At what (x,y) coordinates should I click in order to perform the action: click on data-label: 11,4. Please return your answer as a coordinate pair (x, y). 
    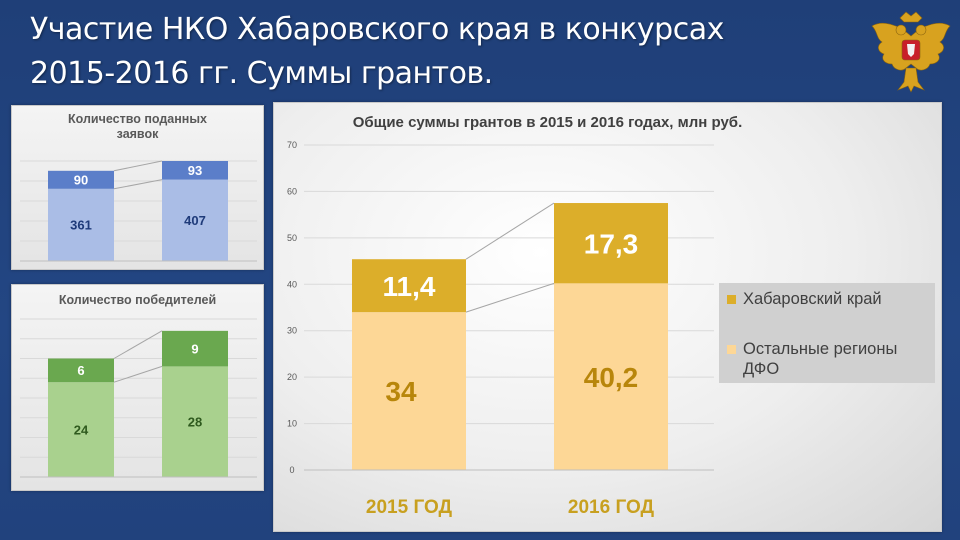
    Looking at the image, I should click on (409, 286).